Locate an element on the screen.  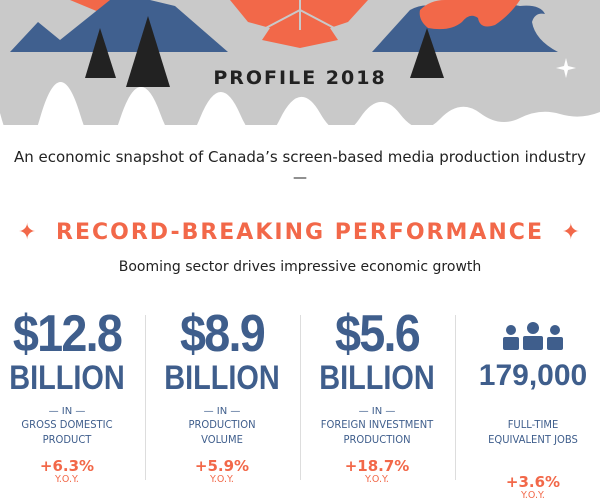
stat-value: 179,000 is located at coordinates (533, 375).